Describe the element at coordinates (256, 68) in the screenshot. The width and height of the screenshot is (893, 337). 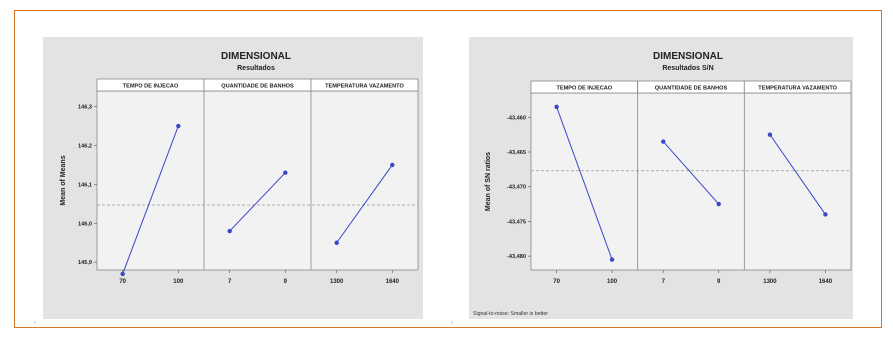
I see `chart-subtitle: Resultados` at that location.